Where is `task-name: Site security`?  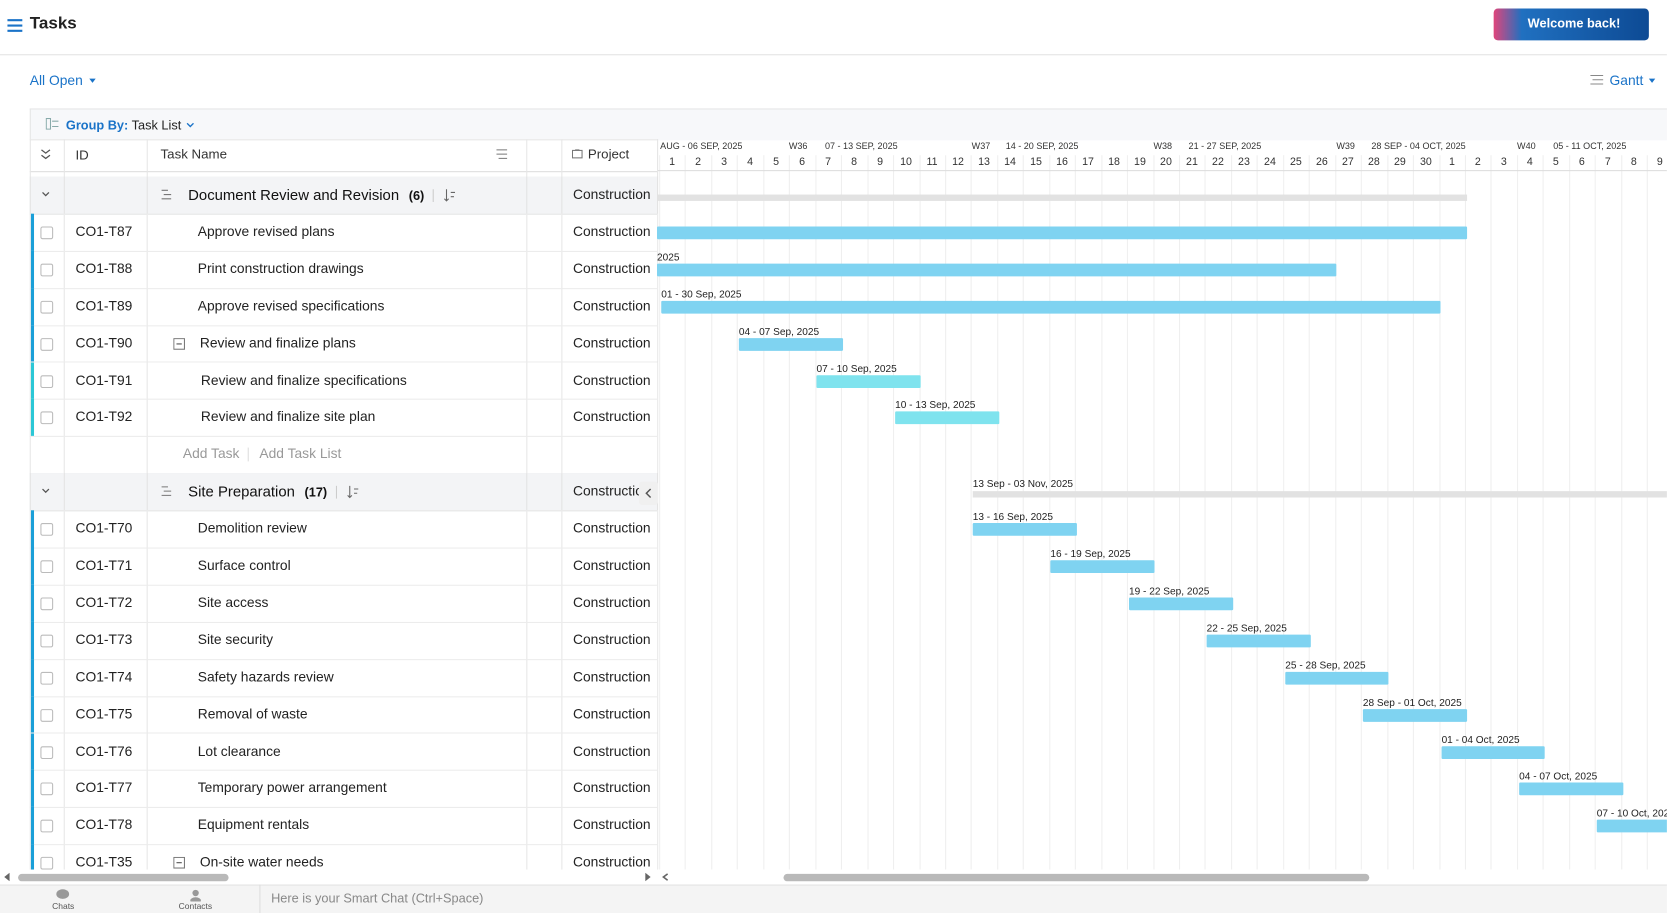
task-name: Site security is located at coordinates (235, 639).